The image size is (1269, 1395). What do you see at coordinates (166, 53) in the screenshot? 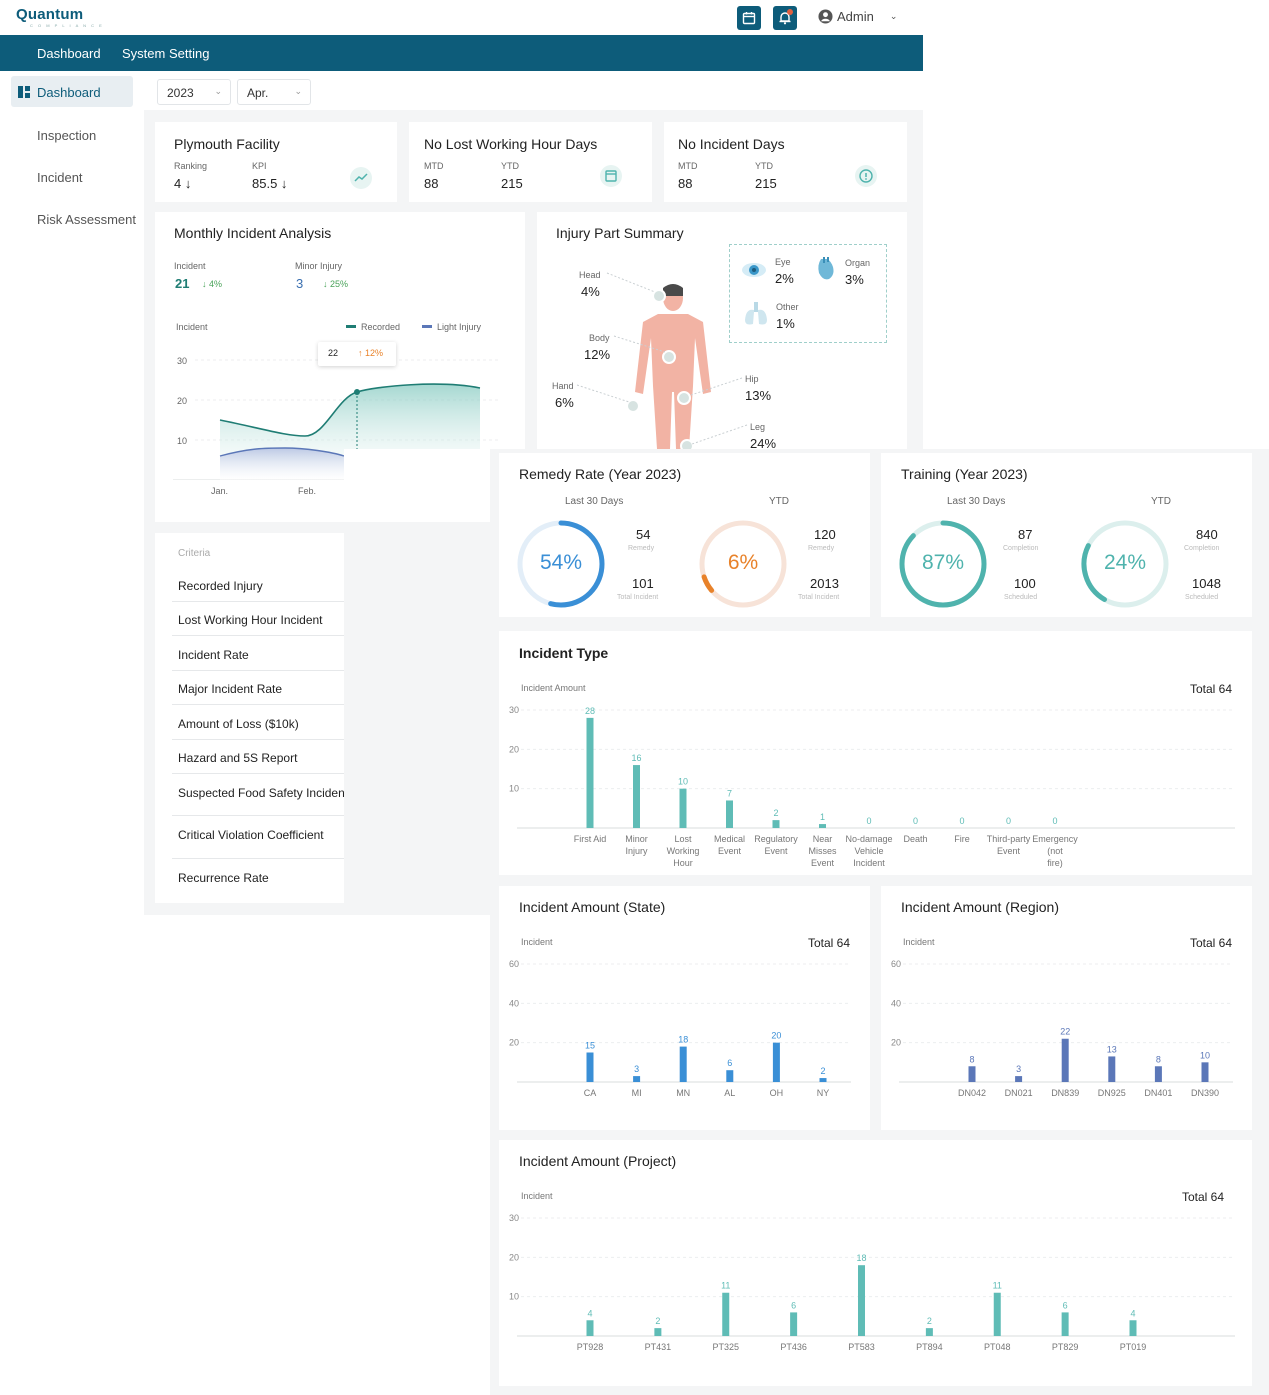
I see `topnav-system-setting: System Setting` at bounding box center [166, 53].